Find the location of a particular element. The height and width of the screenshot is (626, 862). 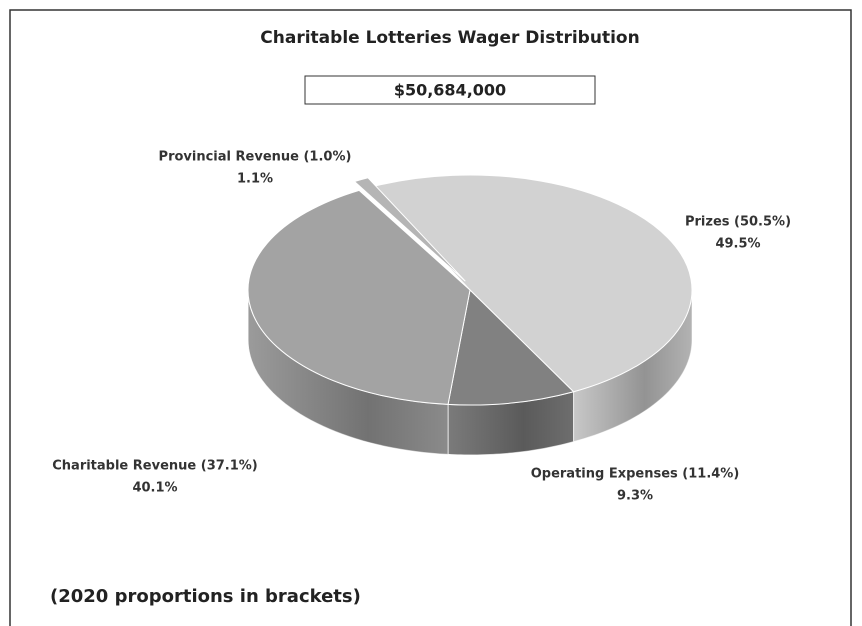

slice-value-label: 49.5% is located at coordinates (737, 244).